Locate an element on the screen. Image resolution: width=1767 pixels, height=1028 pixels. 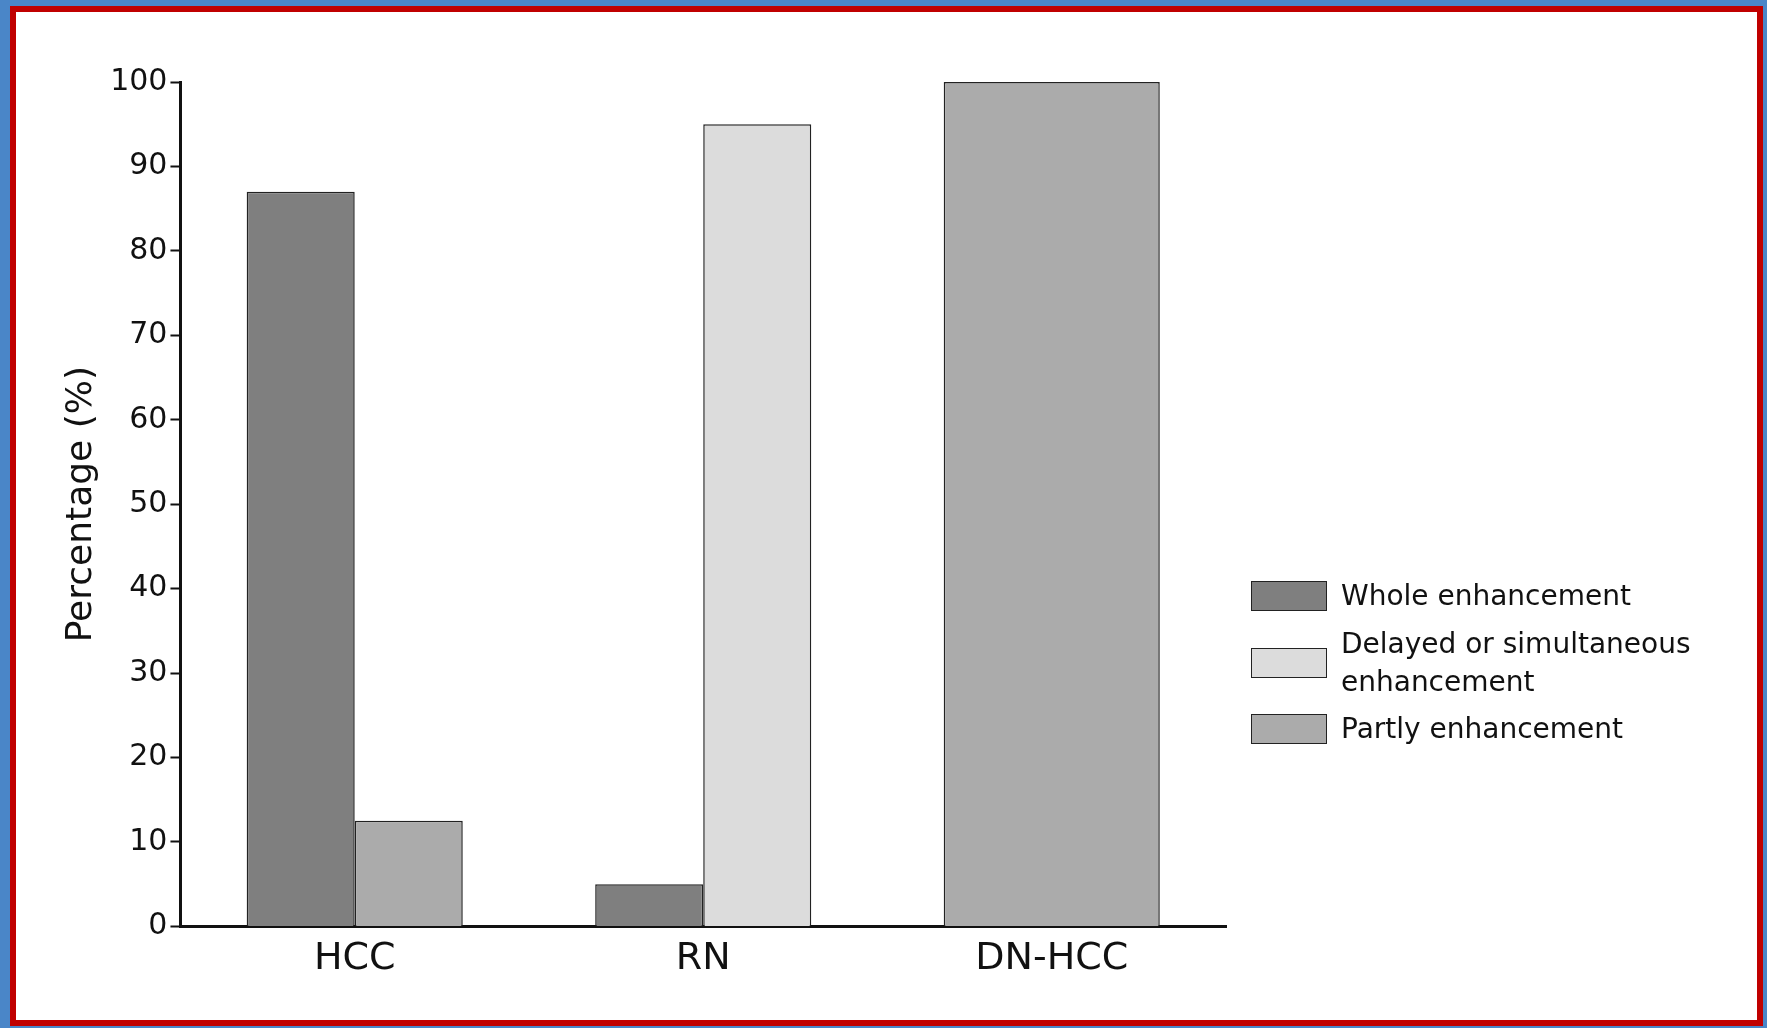
y-tick-label: 100 is located at coordinates (139, 79).